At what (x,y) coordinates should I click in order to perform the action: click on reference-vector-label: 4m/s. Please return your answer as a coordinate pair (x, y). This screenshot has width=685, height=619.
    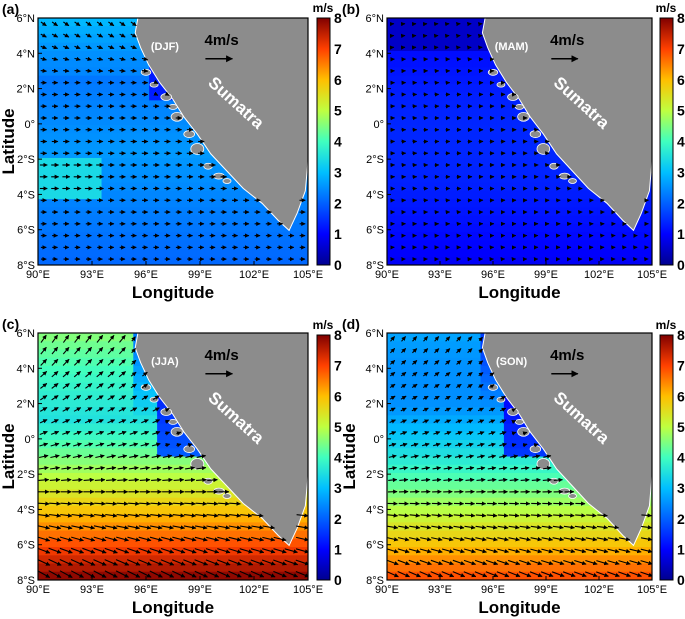
    Looking at the image, I should click on (567, 40).